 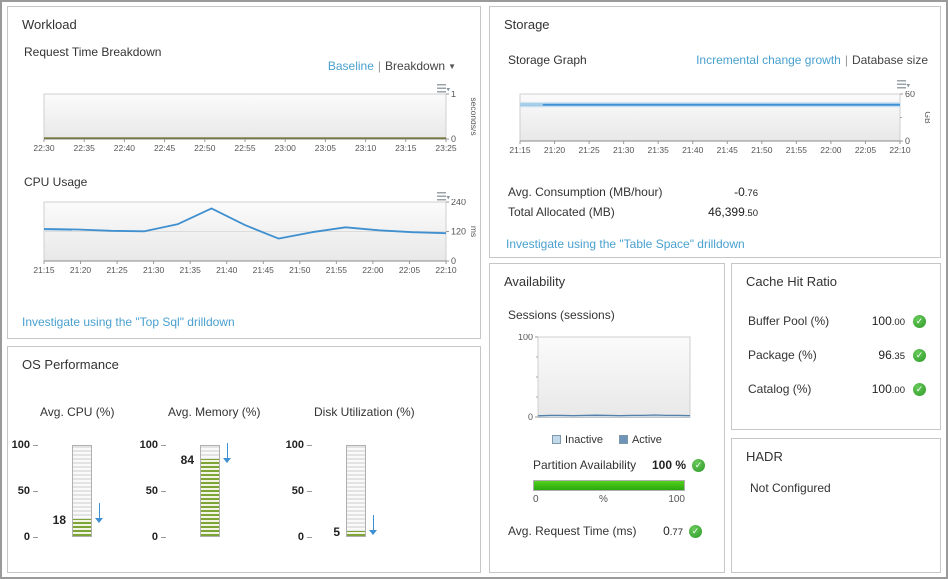 I want to click on catalog-label: Catalog (%), so click(x=780, y=389).